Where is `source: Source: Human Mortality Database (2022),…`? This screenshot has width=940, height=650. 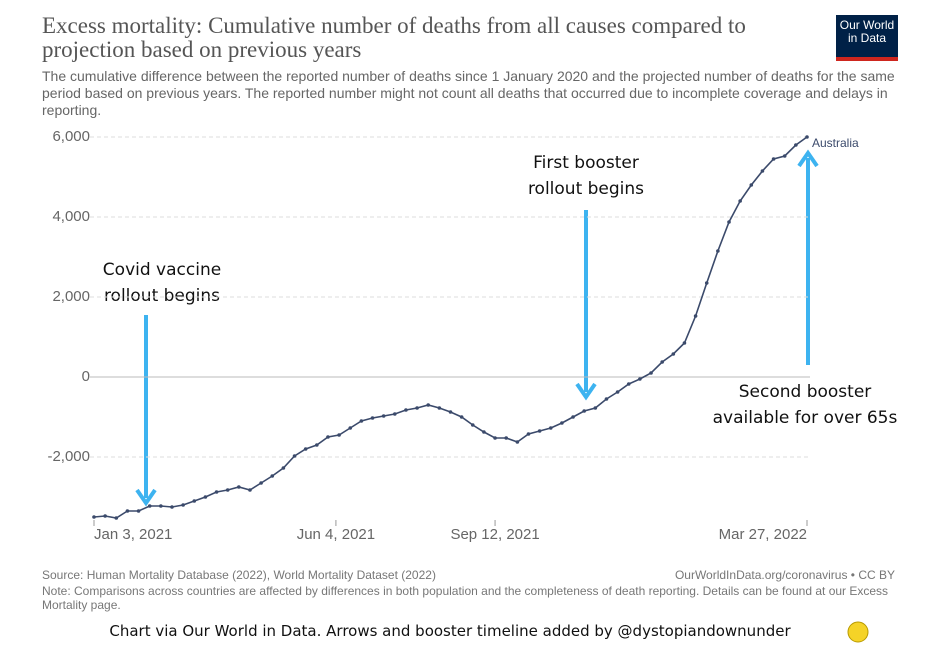 source: Source: Human Mortality Database (2022),… is located at coordinates (239, 575).